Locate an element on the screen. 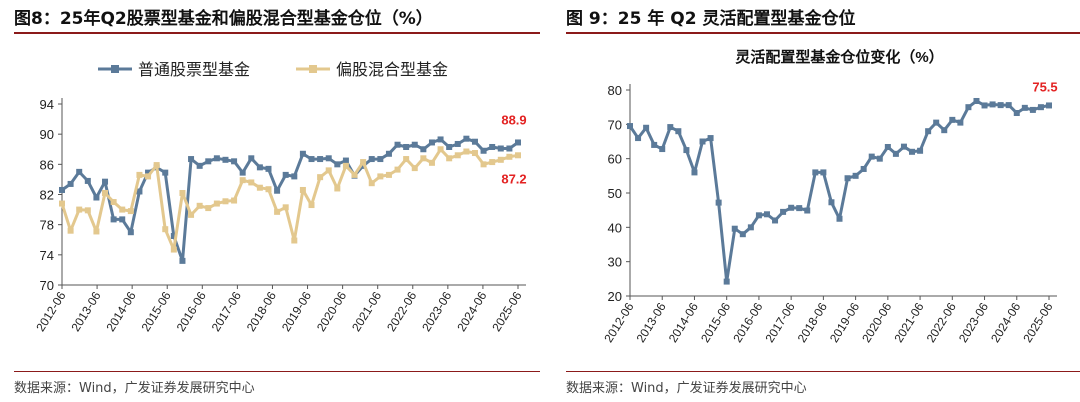  figure-9-source-divider is located at coordinates (823, 371).